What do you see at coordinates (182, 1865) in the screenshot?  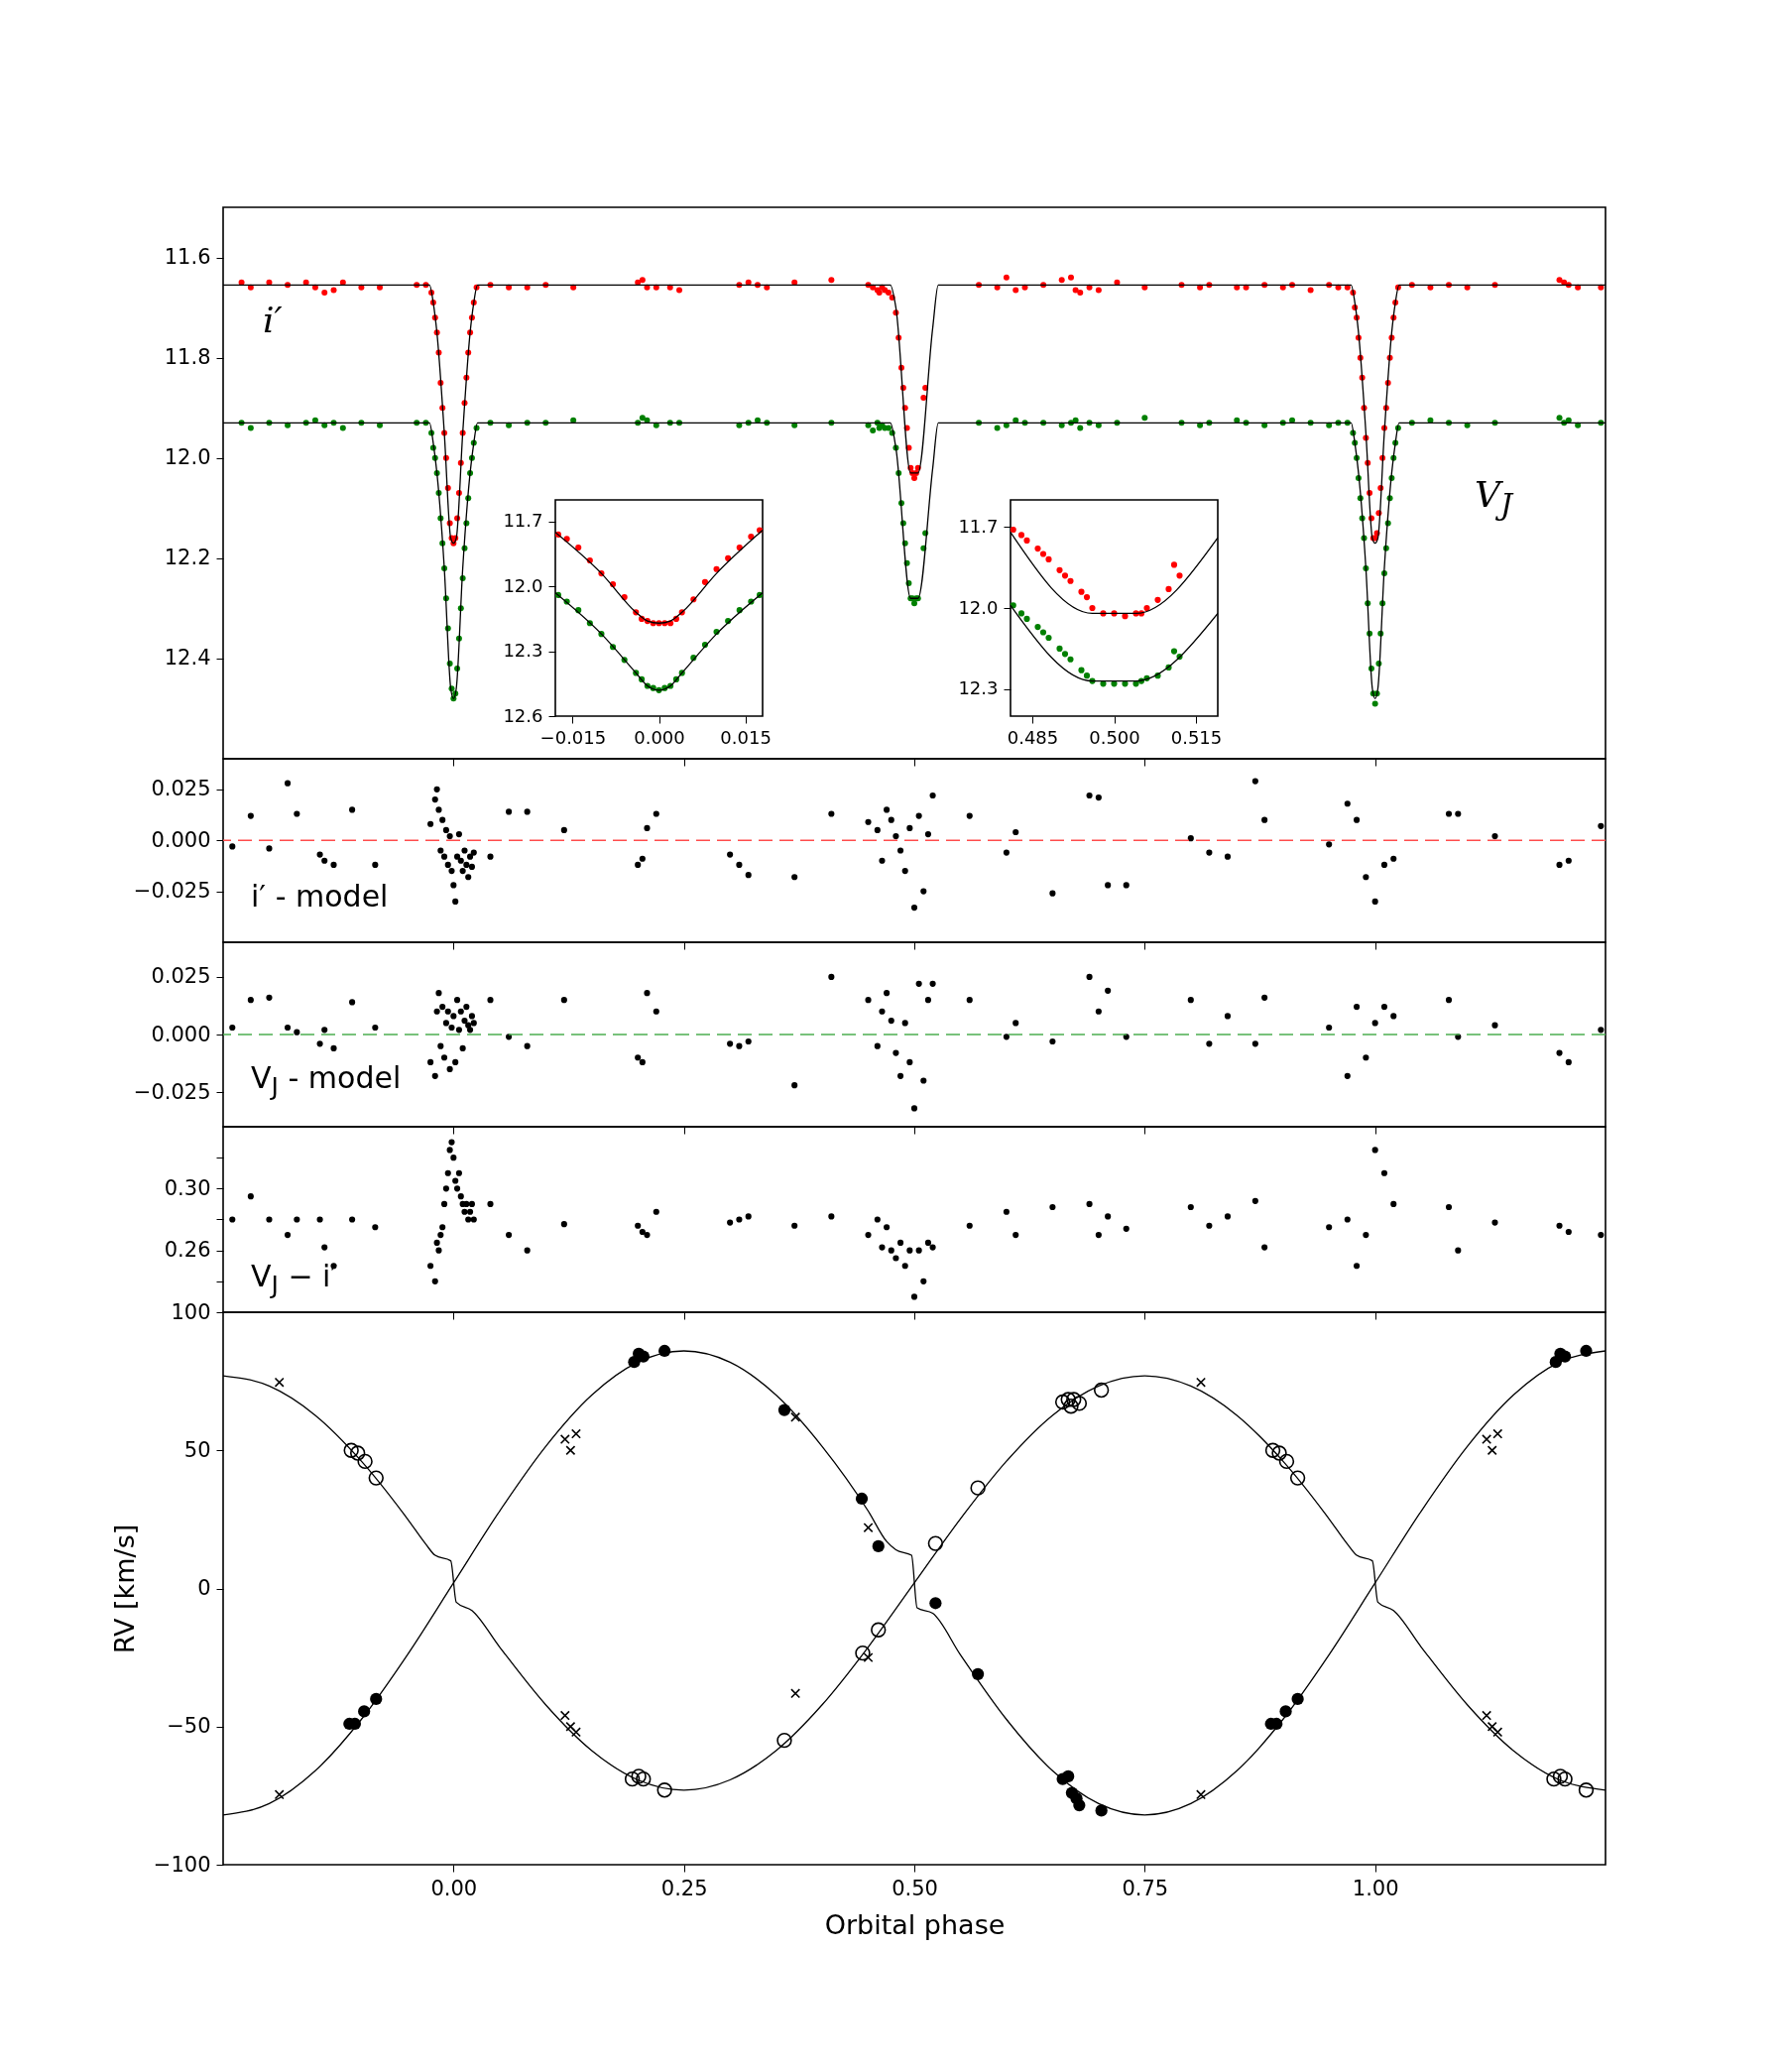 I see `y-tick-label: −100` at bounding box center [182, 1865].